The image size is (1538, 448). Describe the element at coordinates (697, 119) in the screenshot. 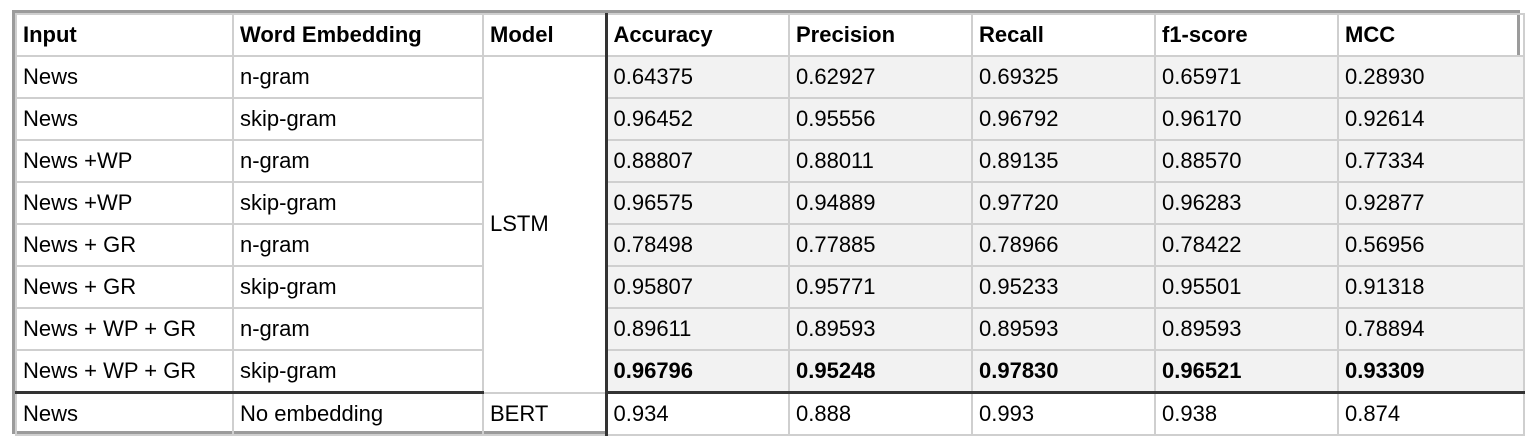

I see `accuracy-cell: 0.96452` at that location.